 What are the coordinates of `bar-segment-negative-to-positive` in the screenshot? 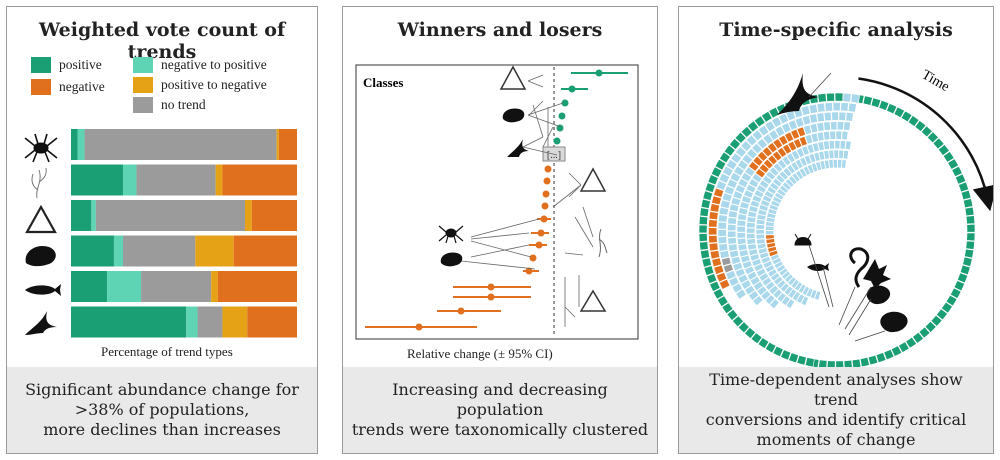 It's located at (93, 215).